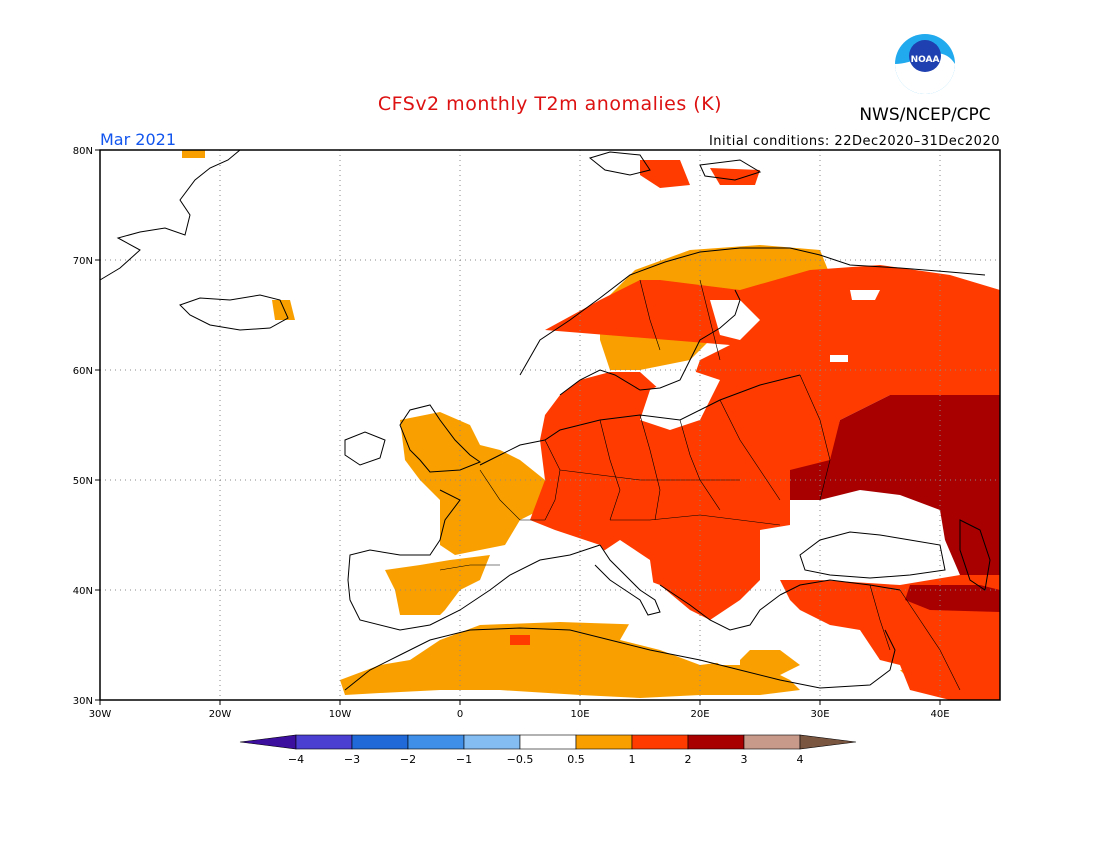  I want to click on colorbar: −4 −3 −2 −1 −0.5 0.5 1 2 3 4, so click(548, 750).